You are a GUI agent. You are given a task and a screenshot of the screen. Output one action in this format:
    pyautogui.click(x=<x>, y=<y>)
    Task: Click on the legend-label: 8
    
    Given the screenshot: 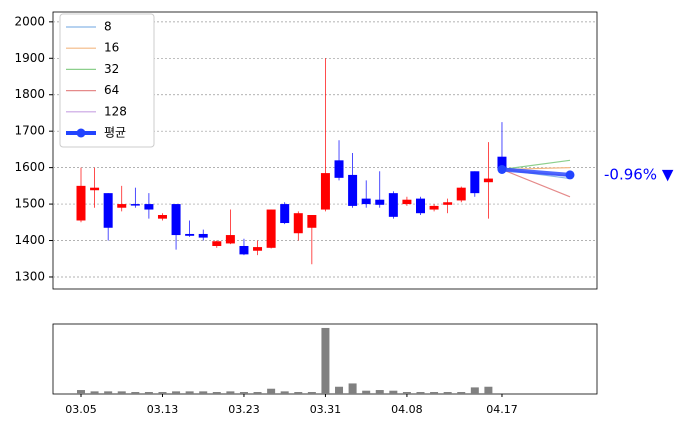 What is the action you would take?
    pyautogui.click(x=108, y=27)
    